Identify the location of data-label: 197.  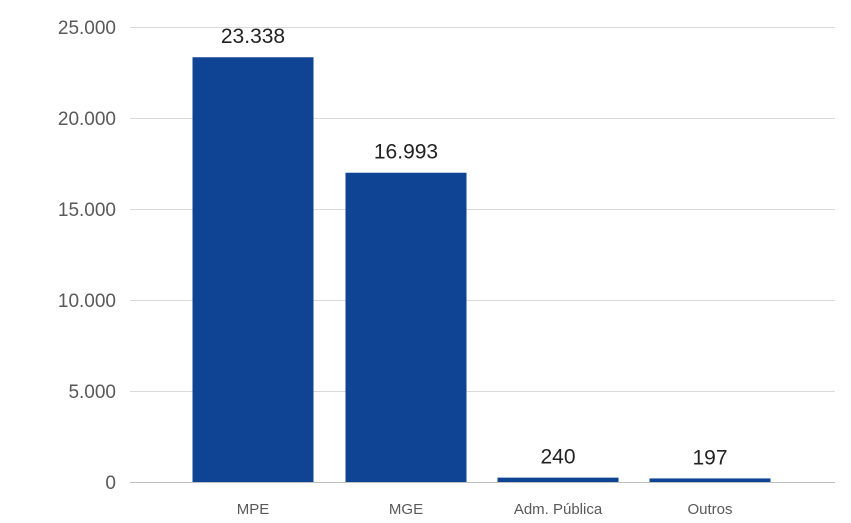
(709, 457).